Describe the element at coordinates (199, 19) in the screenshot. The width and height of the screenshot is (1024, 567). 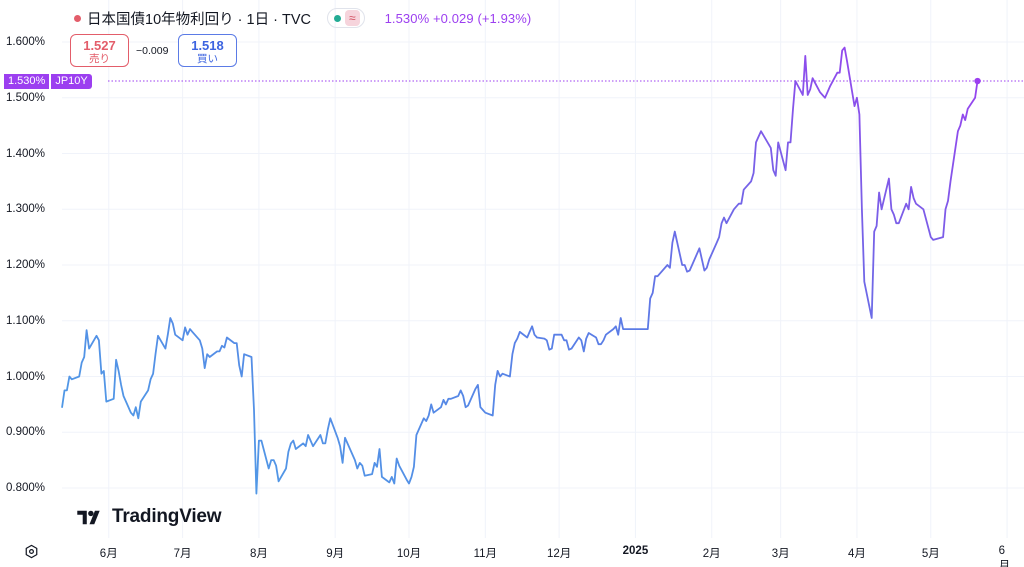
I see `chart-title: 日本国債10年物利回り · 1日 · TVC` at that location.